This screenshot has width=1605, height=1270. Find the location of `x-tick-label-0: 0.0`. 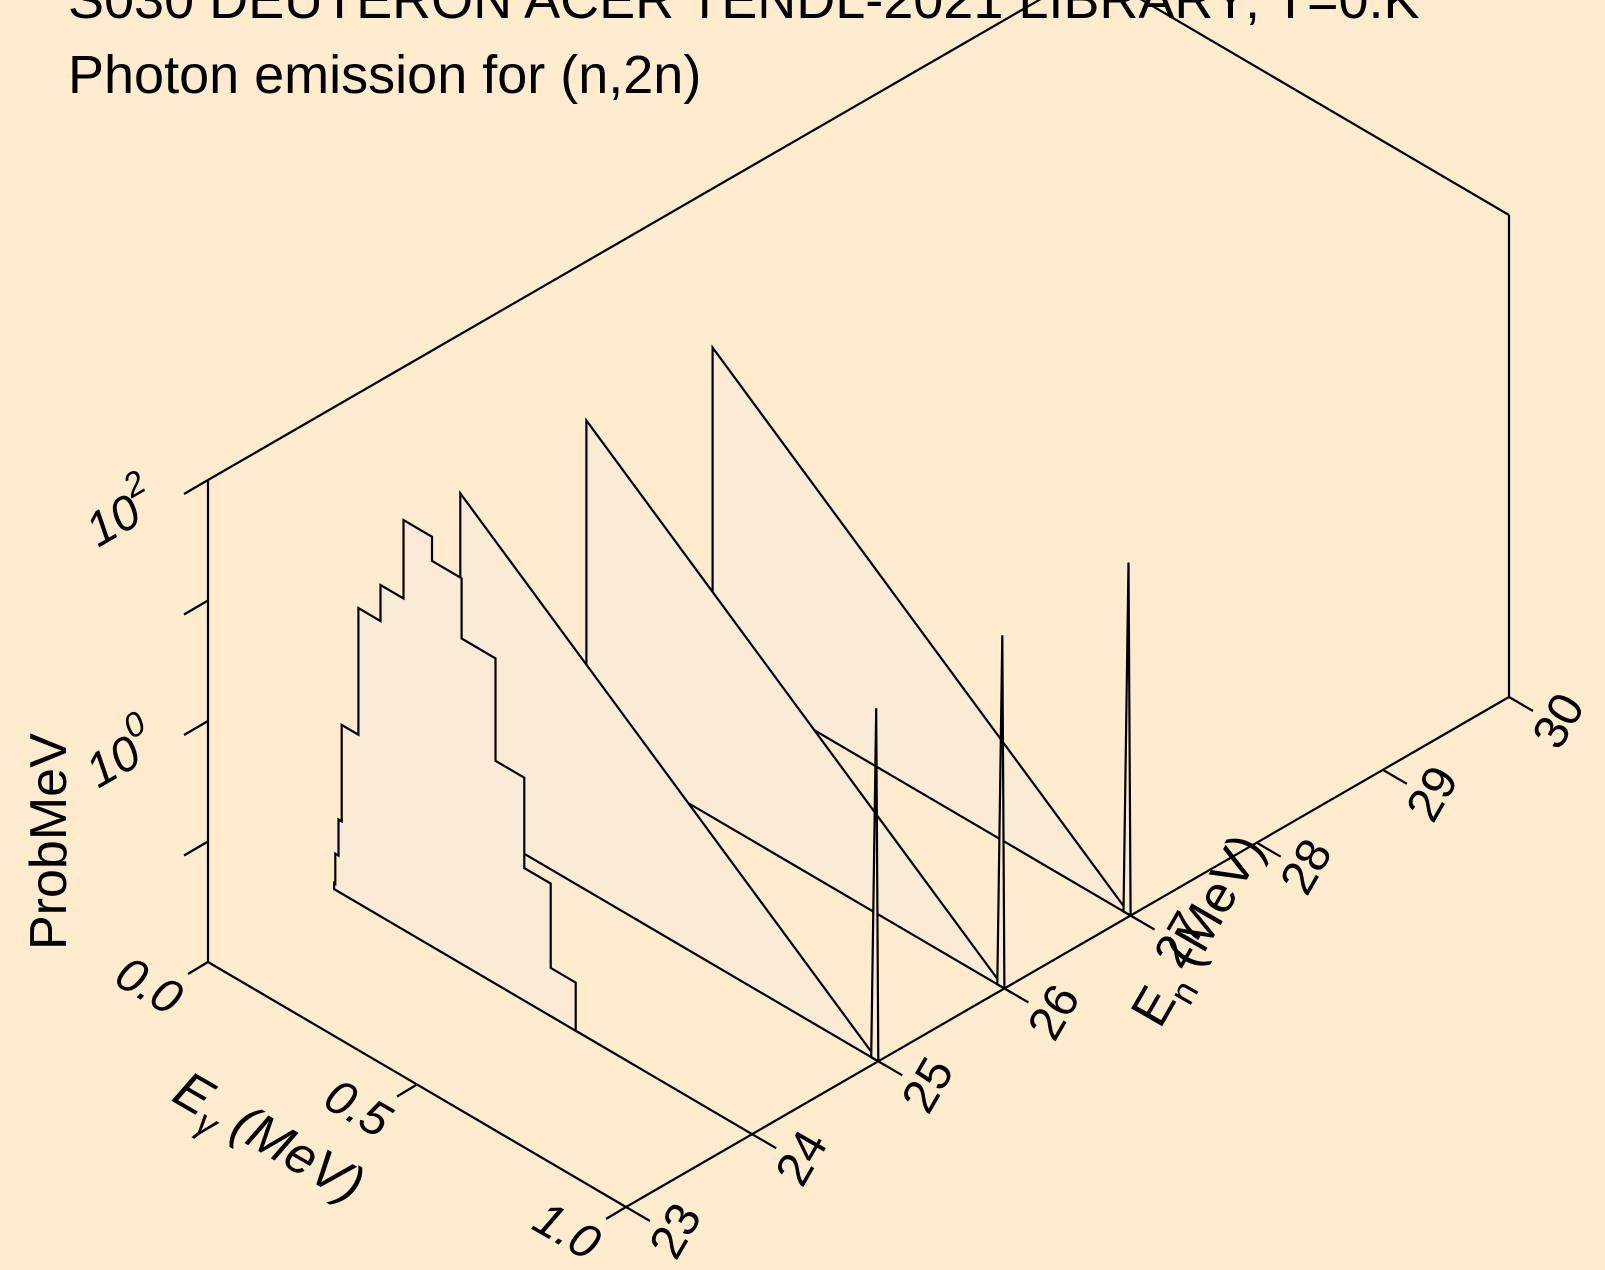

x-tick-label-0: 0.0 is located at coordinates (149, 986).